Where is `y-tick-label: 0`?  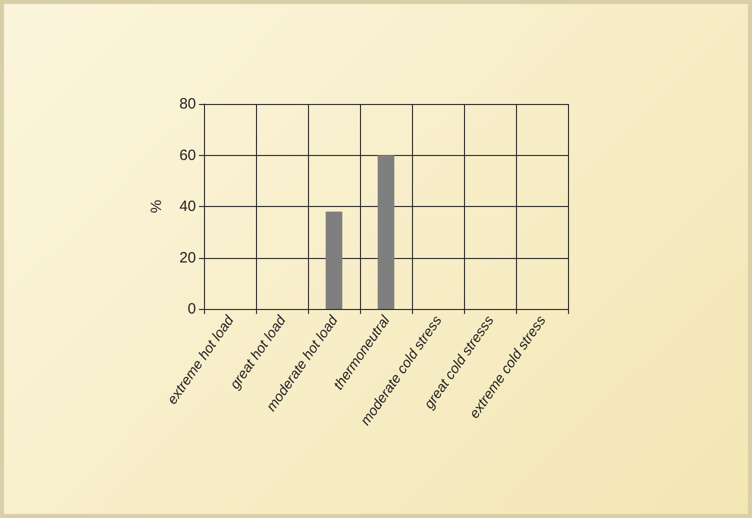 y-tick-label: 0 is located at coordinates (192, 309).